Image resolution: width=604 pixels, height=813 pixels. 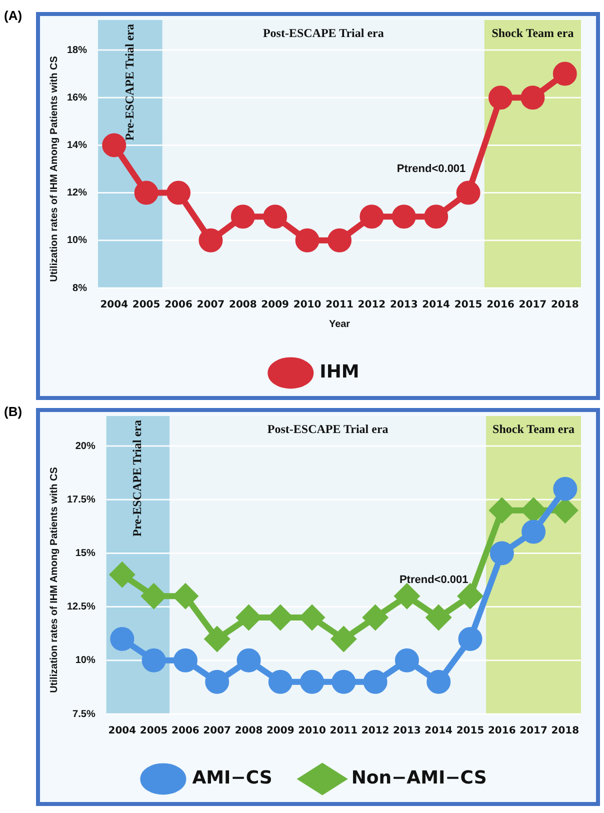 I want to click on x-axis-title: Year, so click(x=339, y=324).